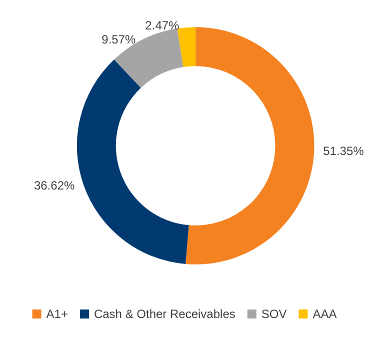  Describe the element at coordinates (274, 314) in the screenshot. I see `legend-label: SOV` at that location.